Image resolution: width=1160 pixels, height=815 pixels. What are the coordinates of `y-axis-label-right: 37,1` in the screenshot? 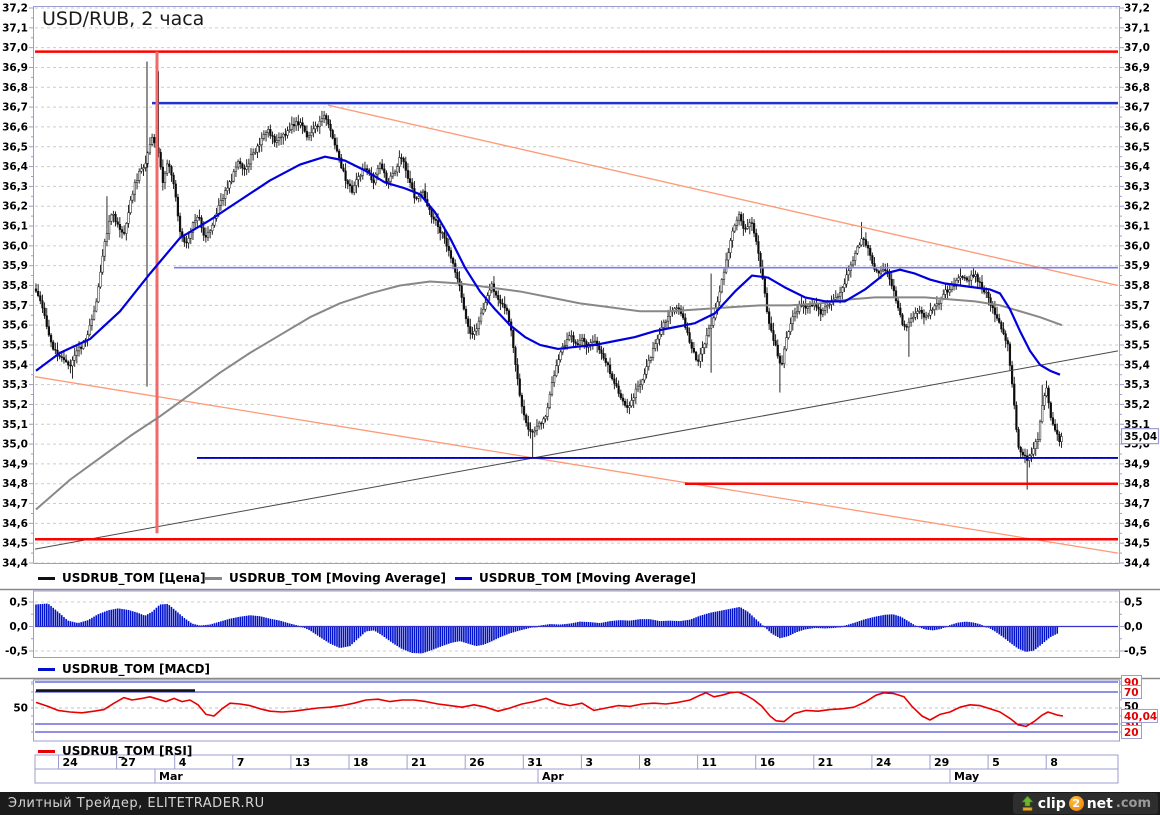 It's located at (1137, 28).